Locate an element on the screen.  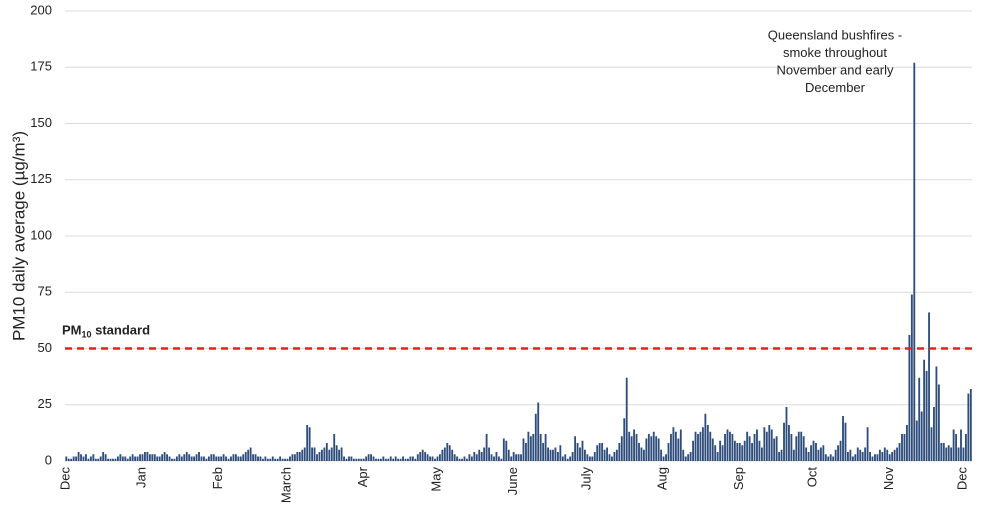
reference-label-sub: 10 is located at coordinates (87, 335).